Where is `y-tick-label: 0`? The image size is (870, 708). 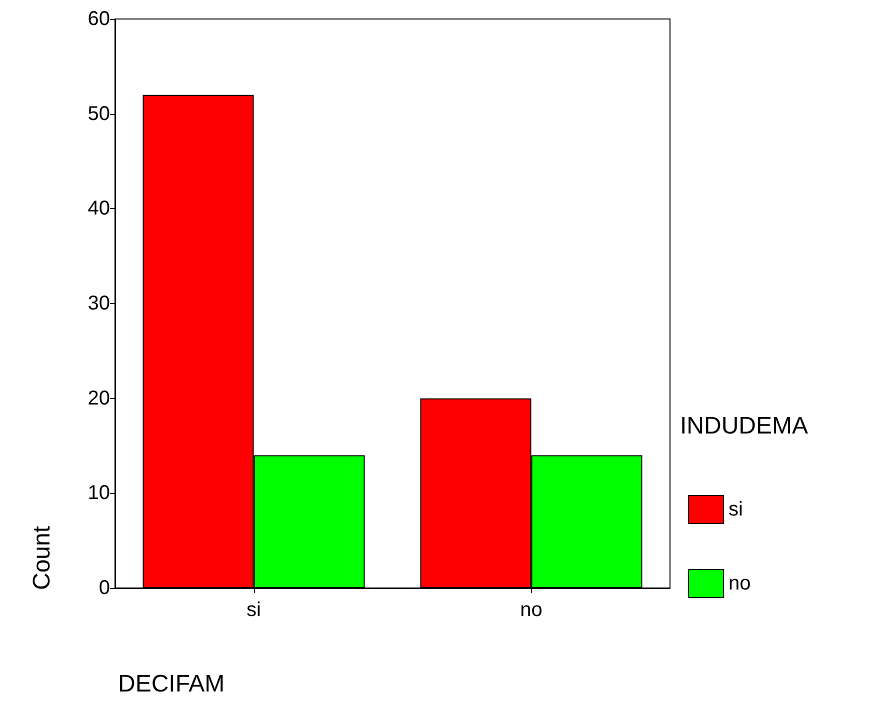
y-tick-label: 0 is located at coordinates (104, 588).